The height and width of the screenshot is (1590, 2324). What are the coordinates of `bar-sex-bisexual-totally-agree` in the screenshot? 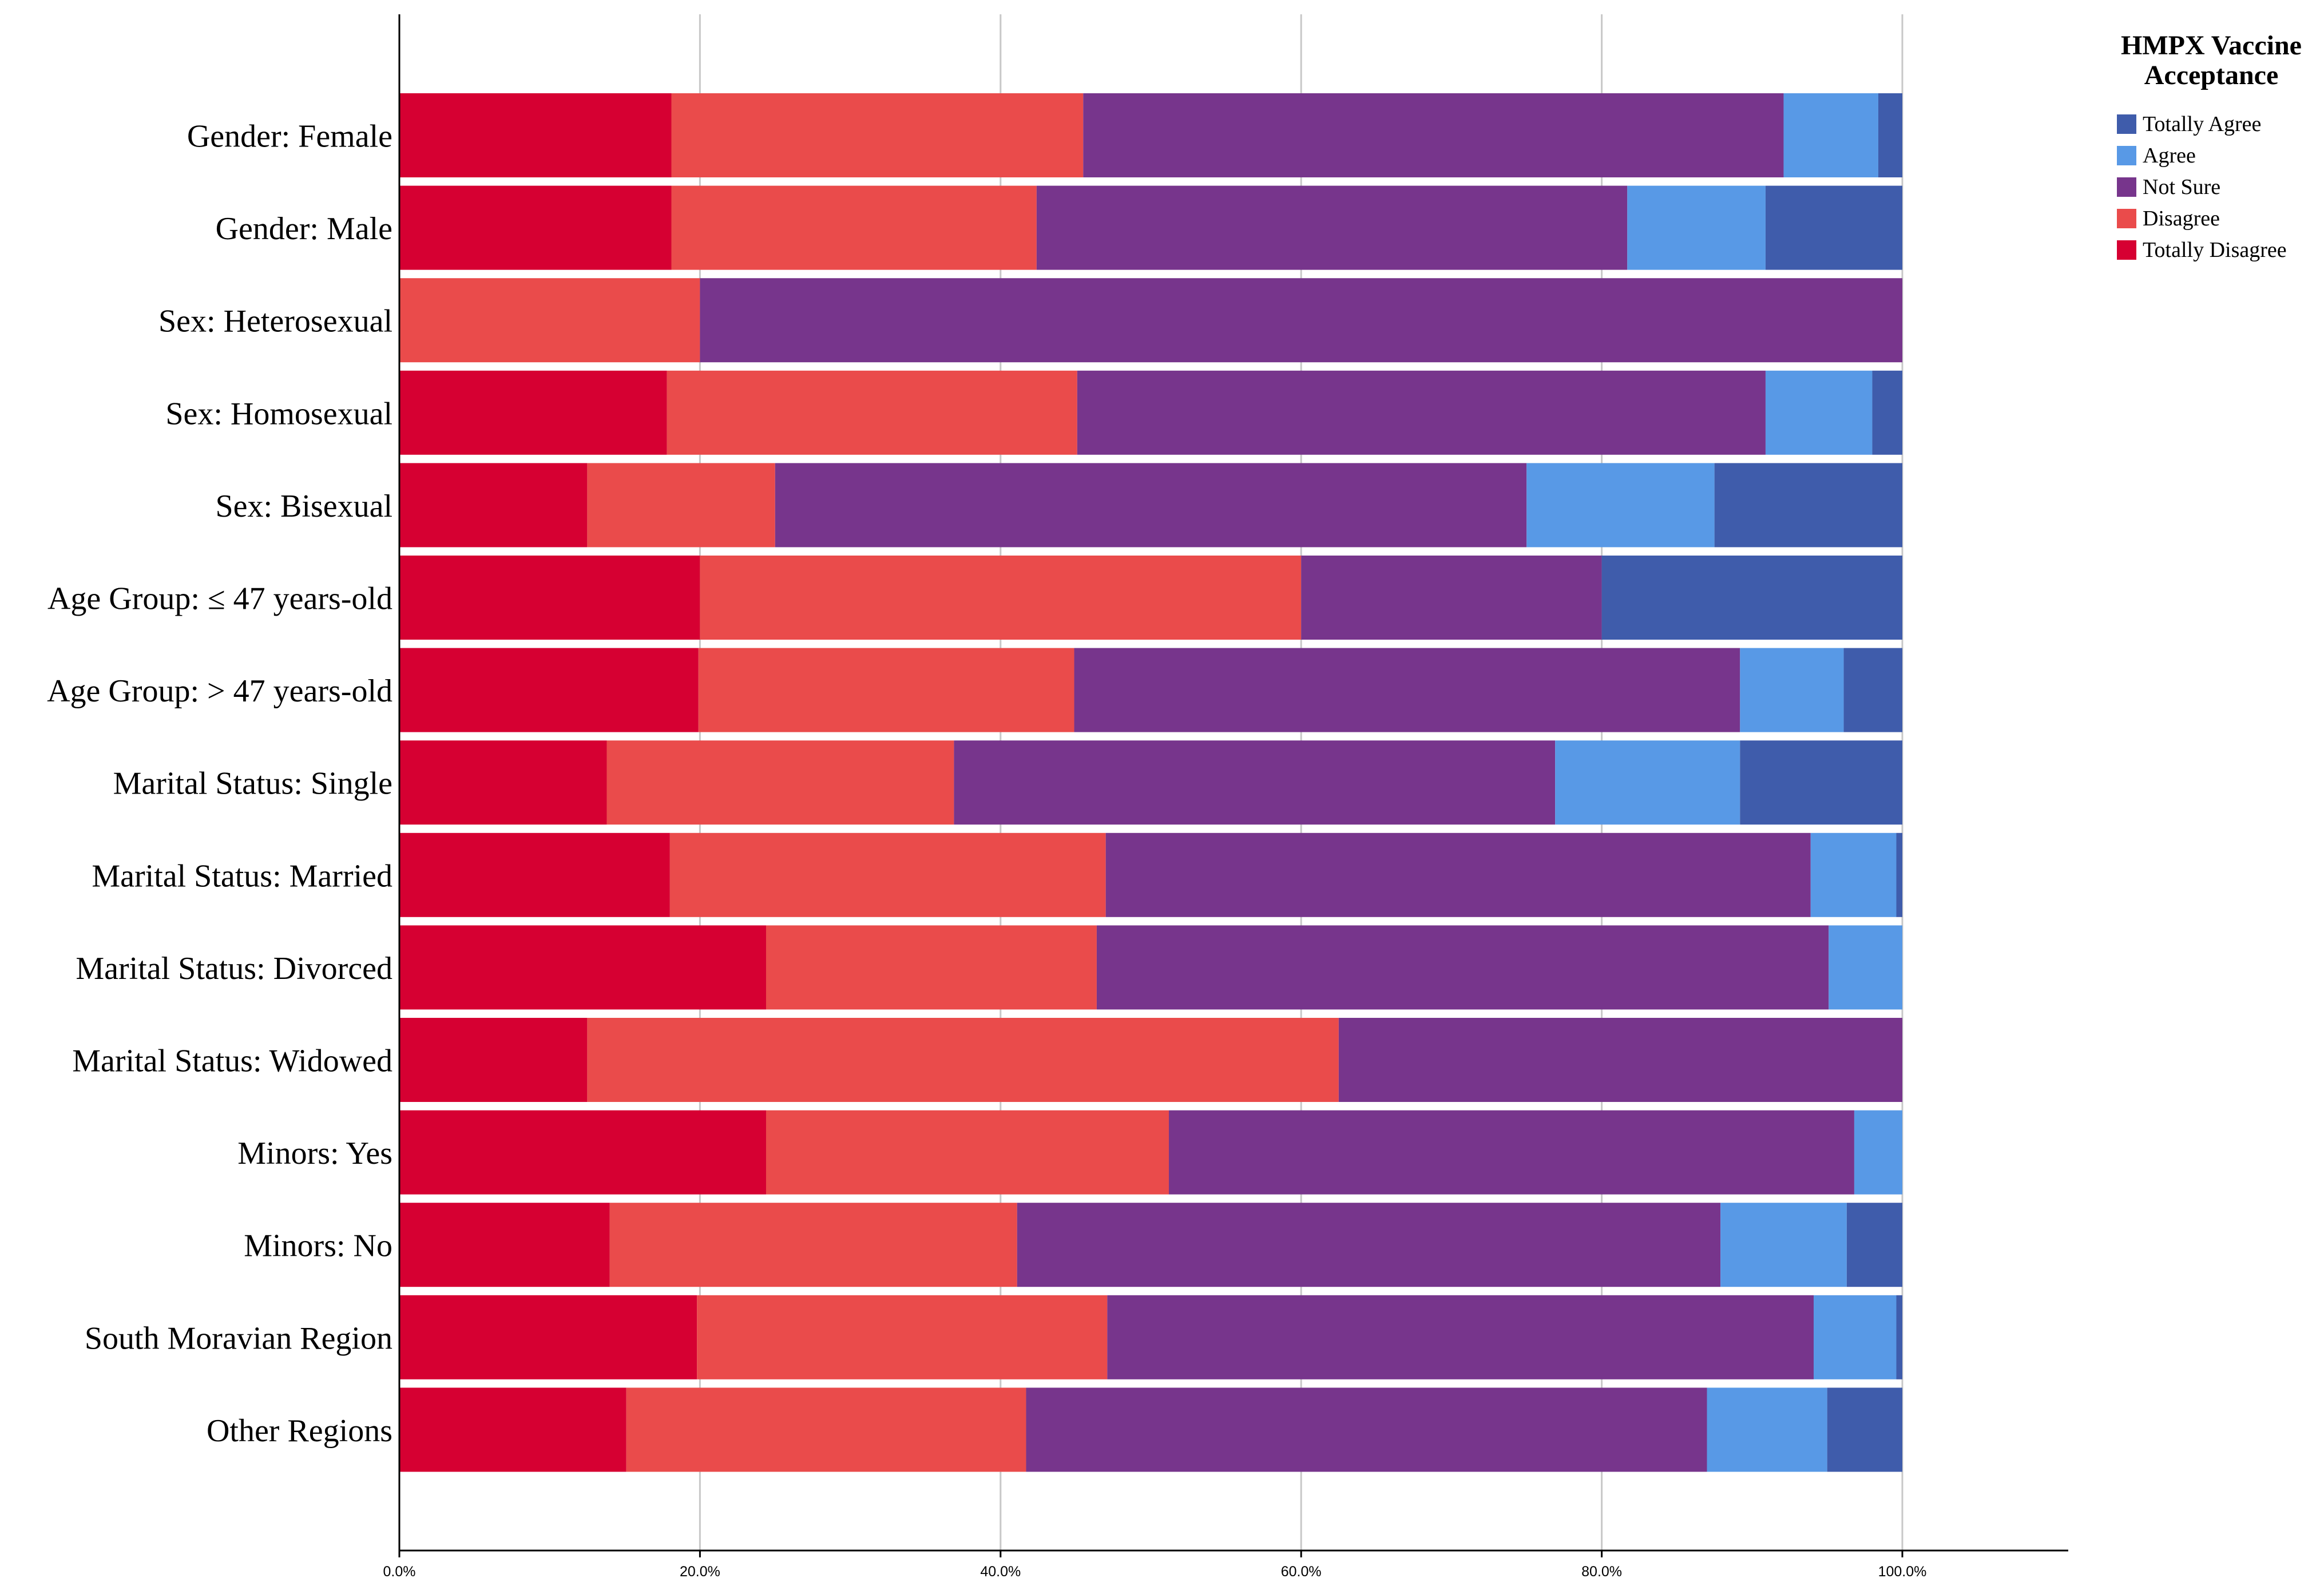 It's located at (1808, 505).